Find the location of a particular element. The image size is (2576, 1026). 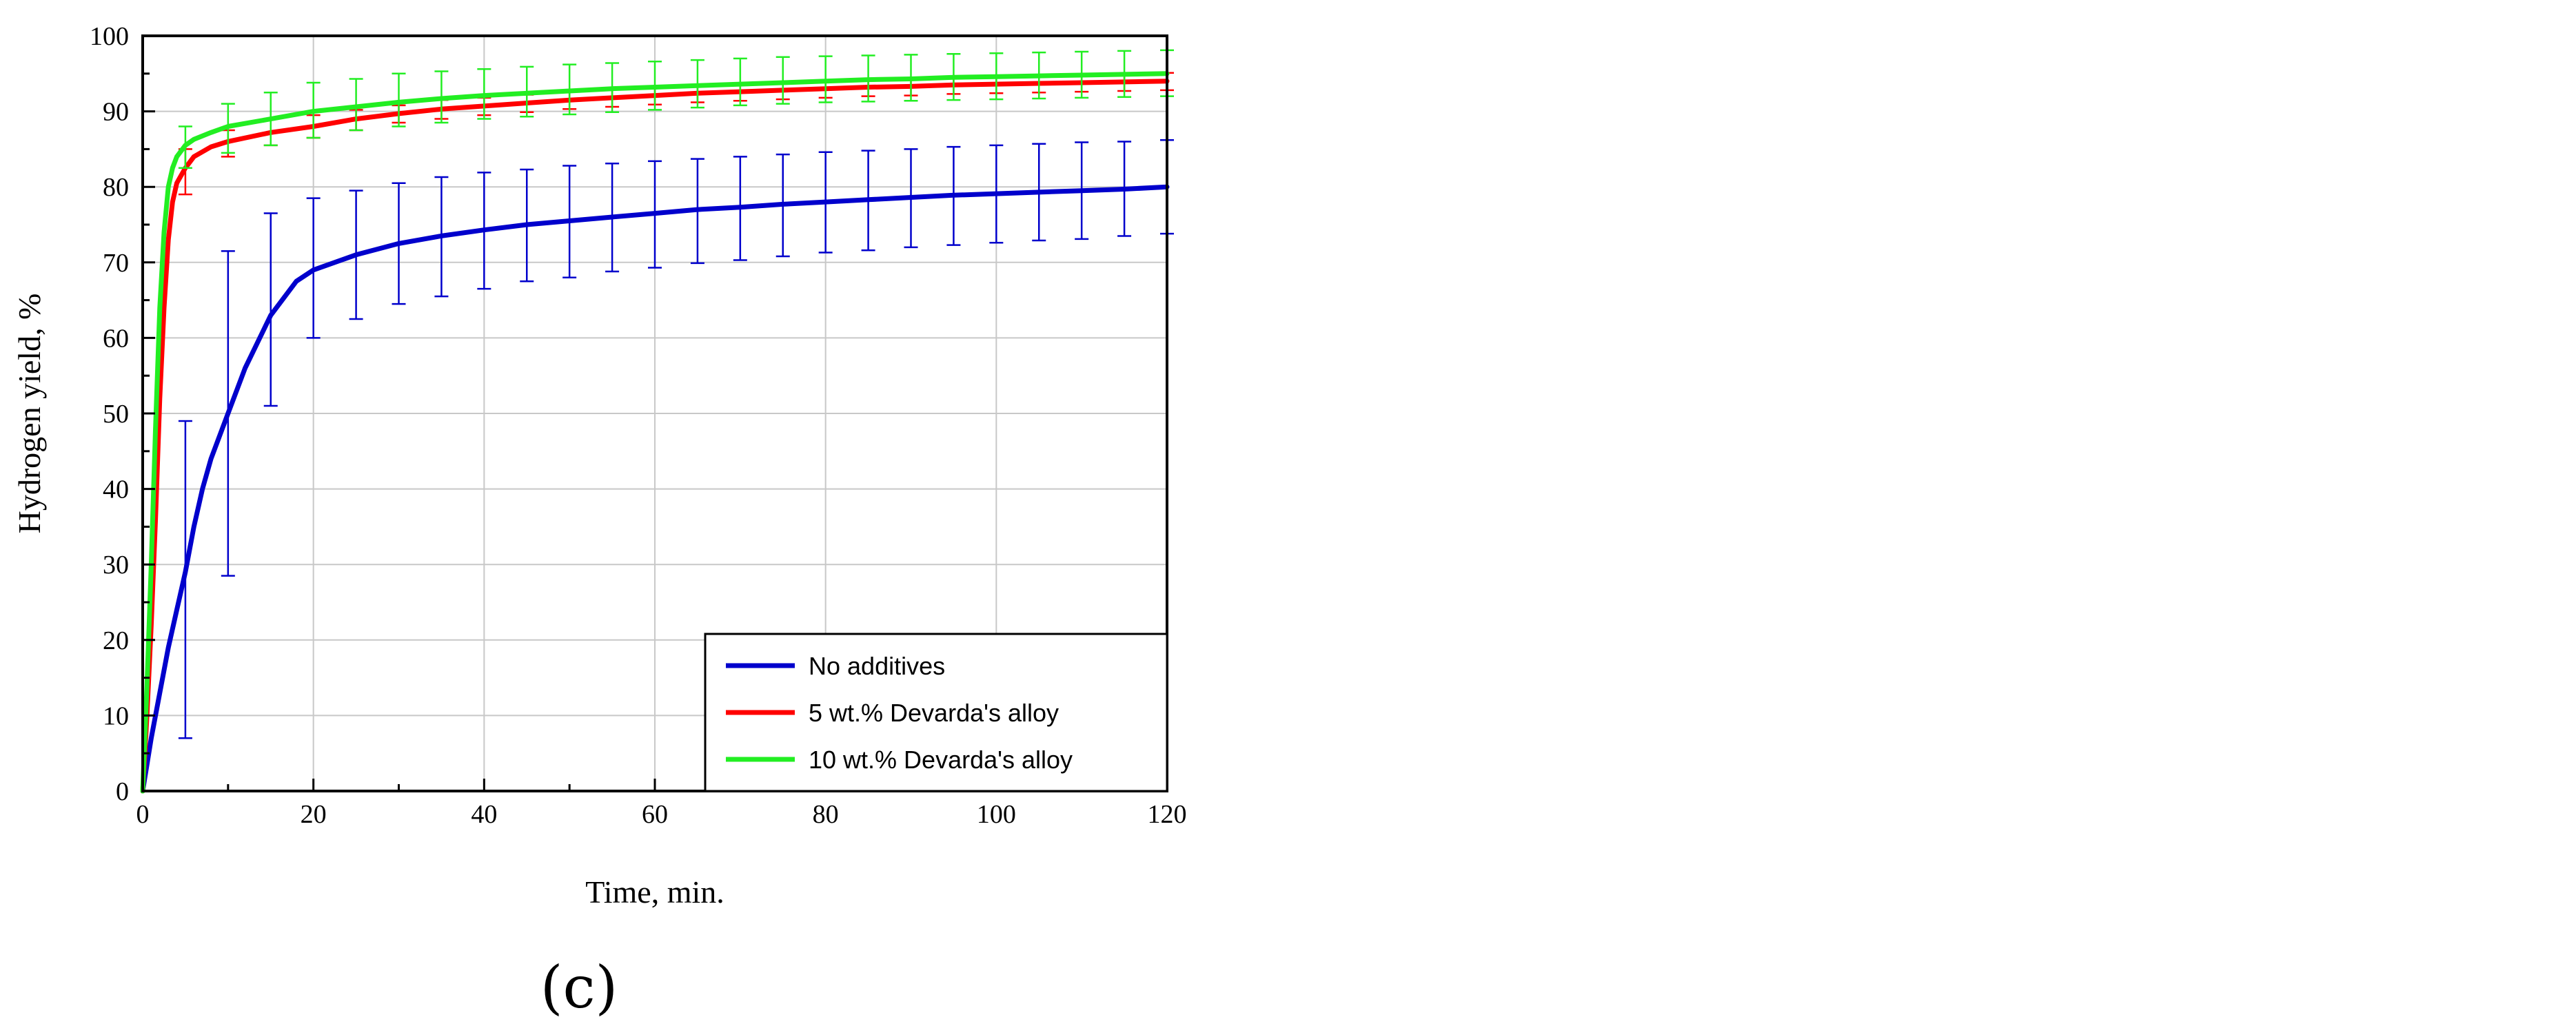

y-tick-label: 40 is located at coordinates (116, 489).